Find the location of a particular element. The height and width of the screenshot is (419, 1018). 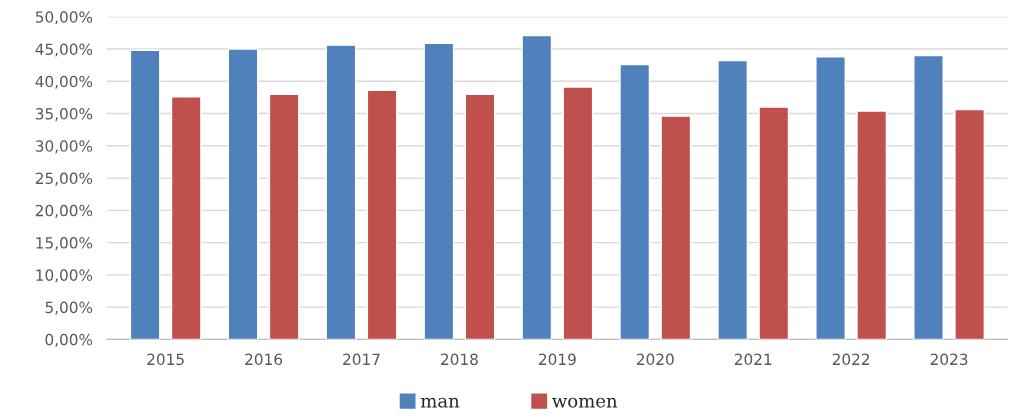

y-tick-label: 30,00% is located at coordinates (64, 147).